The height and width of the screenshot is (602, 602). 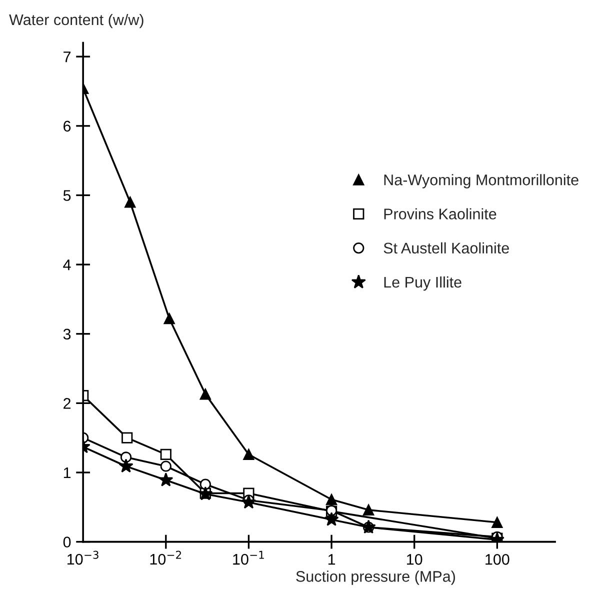 I want to click on x-tick-label: 10, so click(x=414, y=559).